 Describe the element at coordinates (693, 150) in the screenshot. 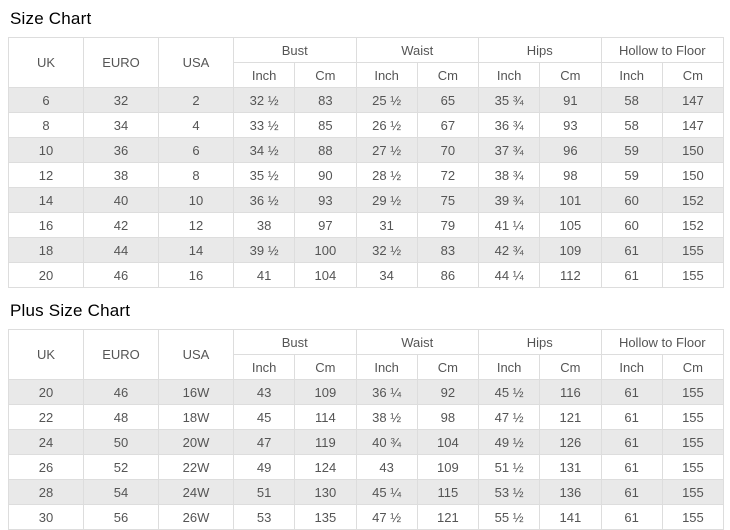

I see `cell: 150` at that location.